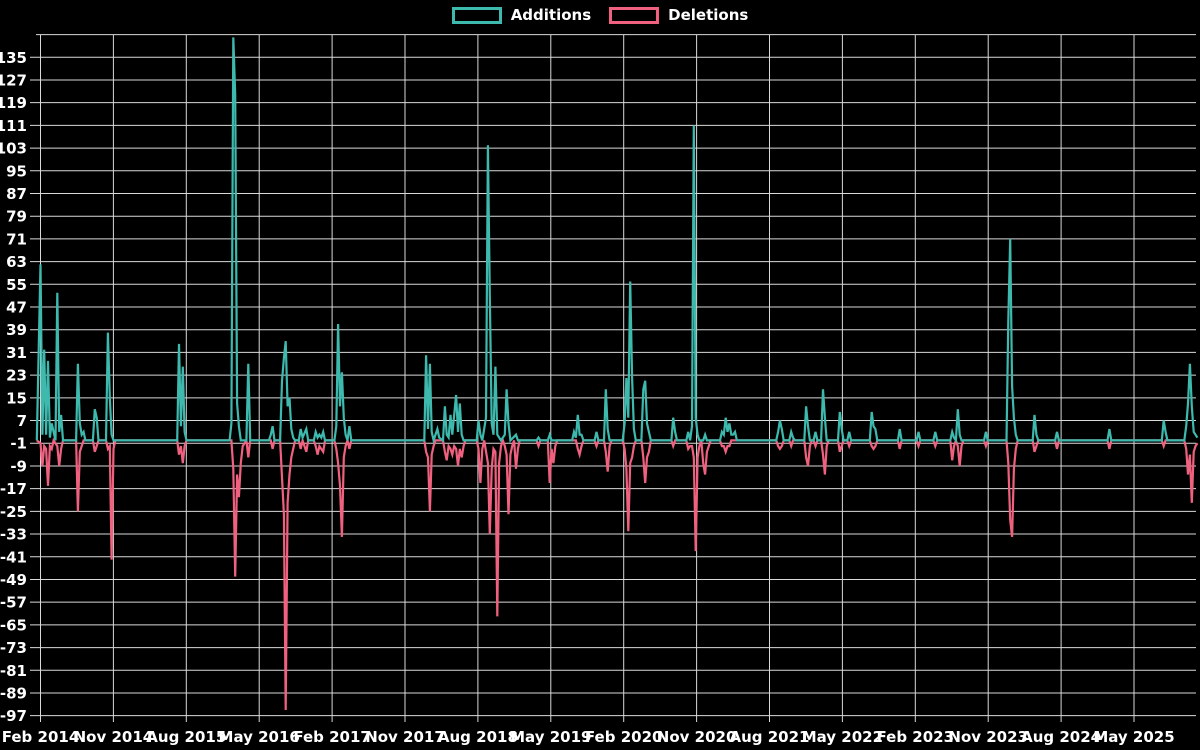 Image resolution: width=1200 pixels, height=750 pixels. I want to click on x-tick-label: Nov 2020, so click(697, 737).